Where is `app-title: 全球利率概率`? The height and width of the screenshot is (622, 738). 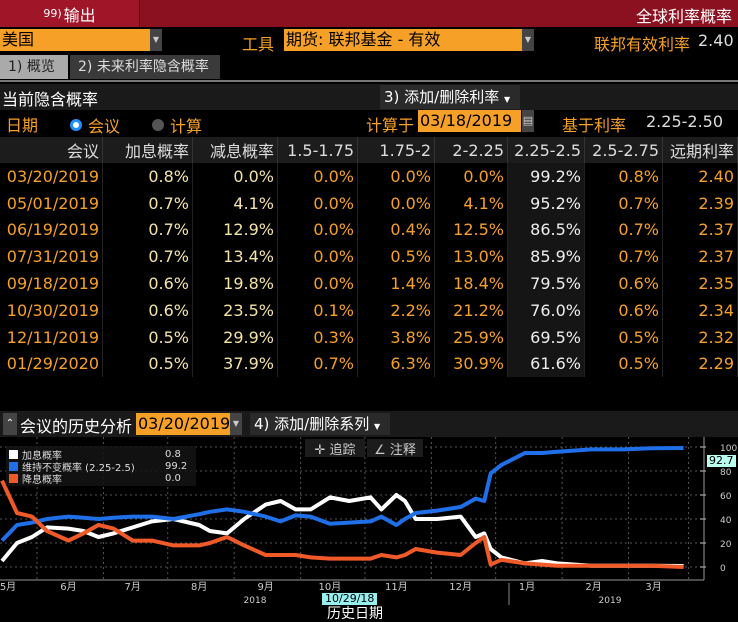 app-title: 全球利率概率 is located at coordinates (683, 16).